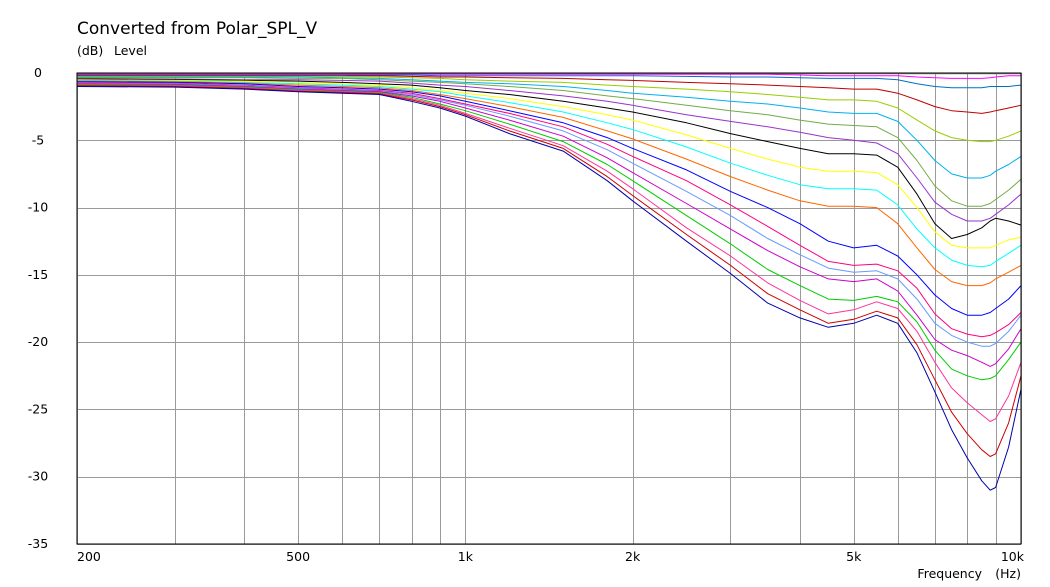 The height and width of the screenshot is (587, 1050). I want to click on y-tick-label: 0, so click(38, 72).